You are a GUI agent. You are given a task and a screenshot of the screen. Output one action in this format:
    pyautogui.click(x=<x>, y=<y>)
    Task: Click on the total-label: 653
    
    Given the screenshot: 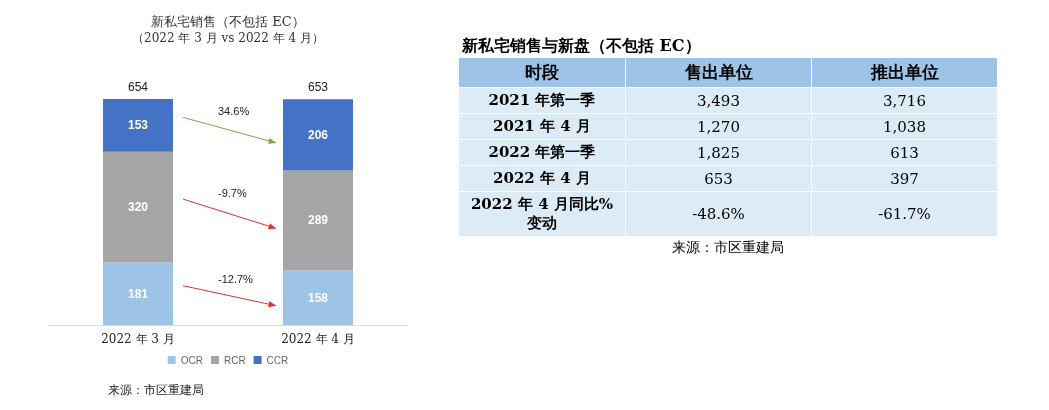 What is the action you would take?
    pyautogui.click(x=318, y=87)
    